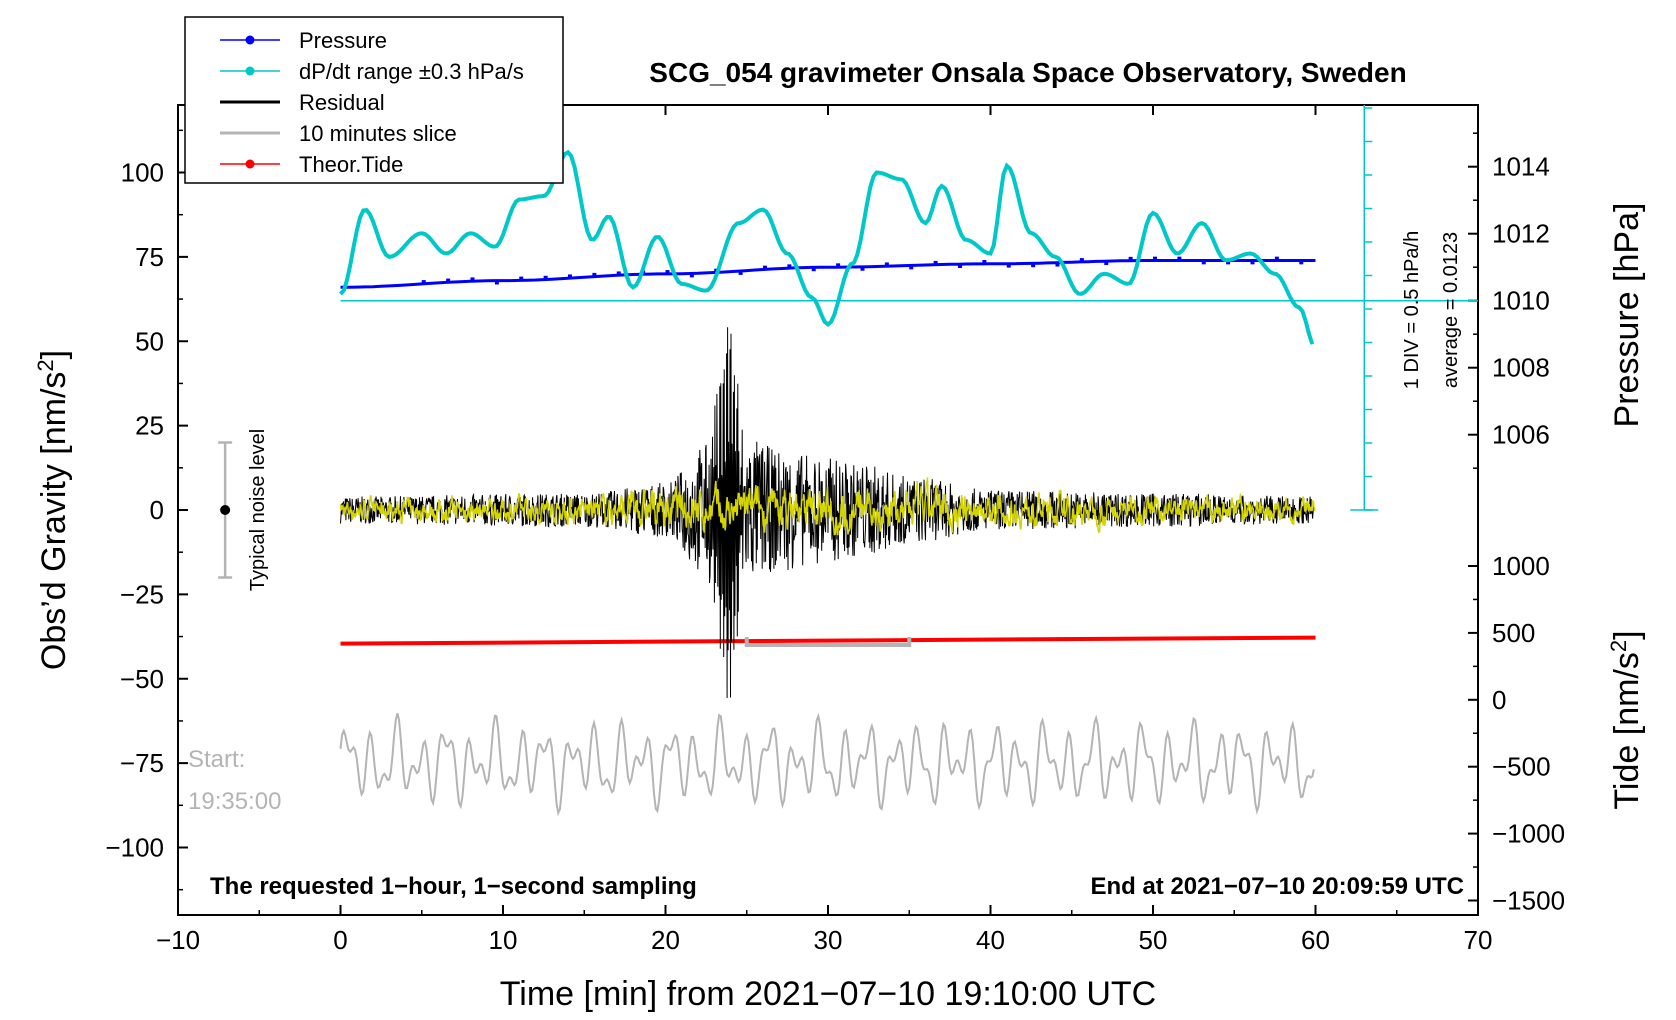  What do you see at coordinates (157, 510) in the screenshot?
I see `y-tick-label-left: 0` at bounding box center [157, 510].